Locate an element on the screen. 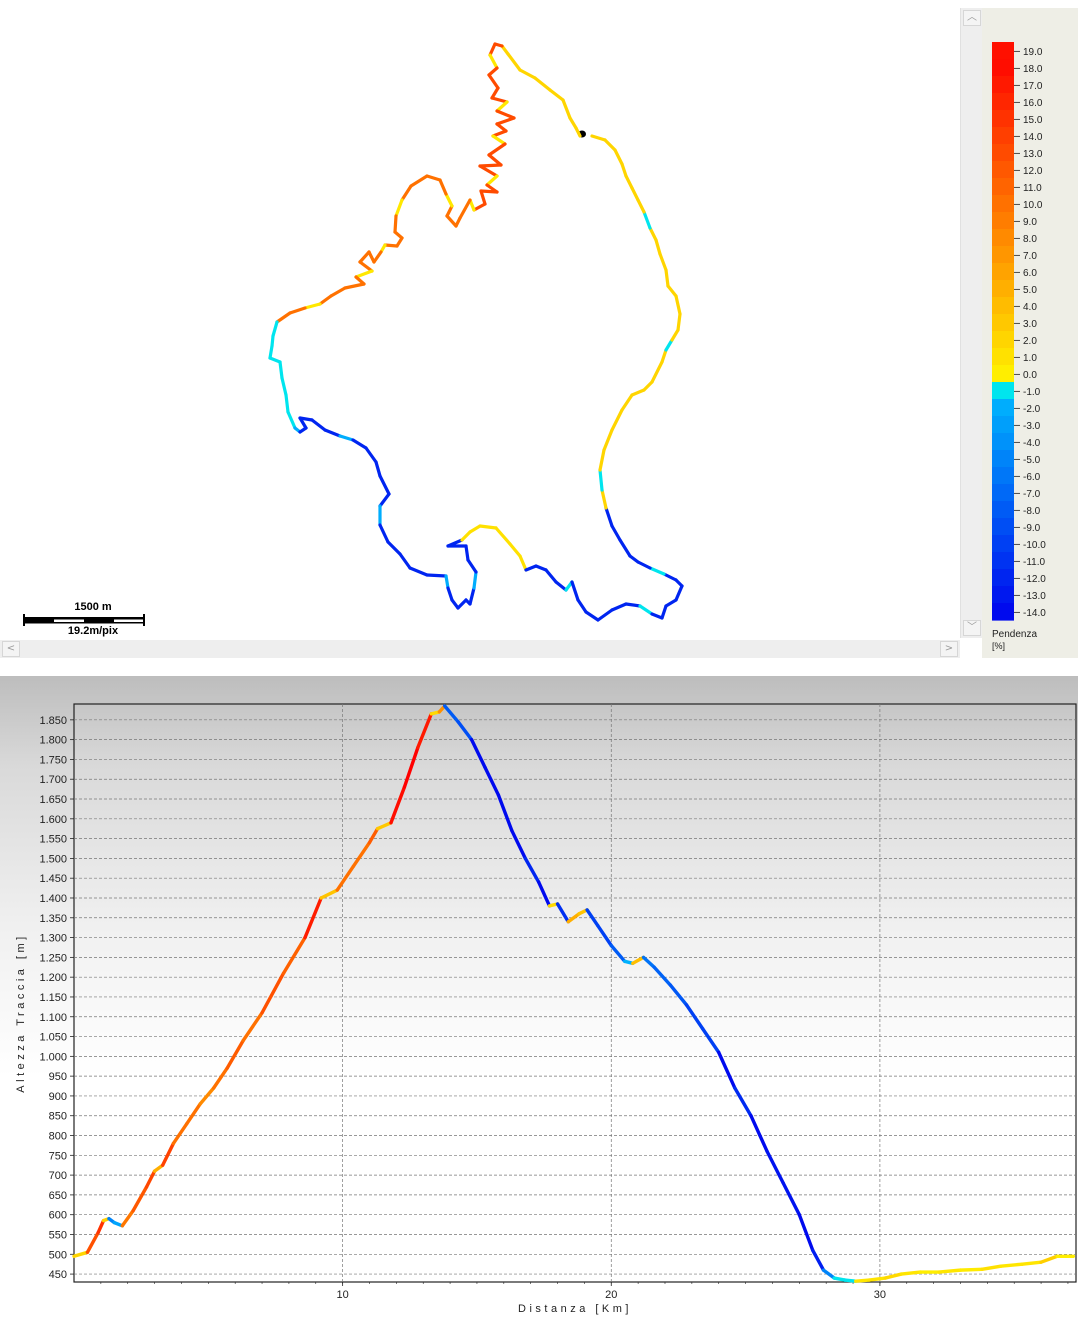 This screenshot has height=1321, width=1078. y-tick-label: 1.400 is located at coordinates (53, 899).